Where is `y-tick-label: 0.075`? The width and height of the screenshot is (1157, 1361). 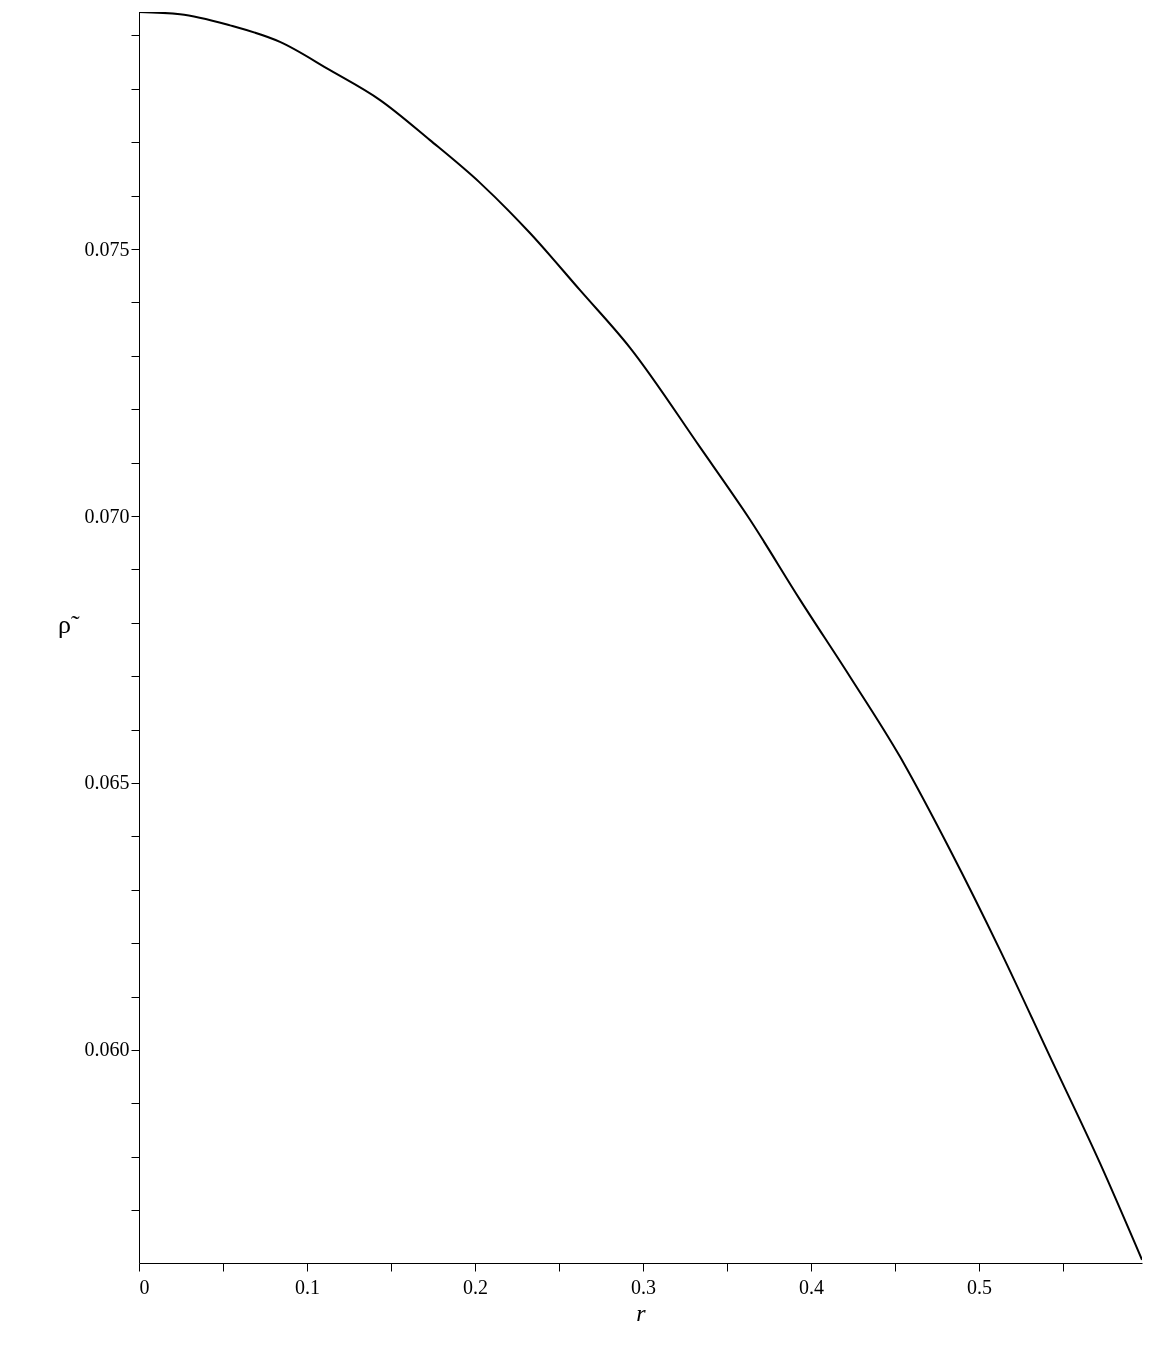
y-tick-label: 0.075 is located at coordinates (107, 248).